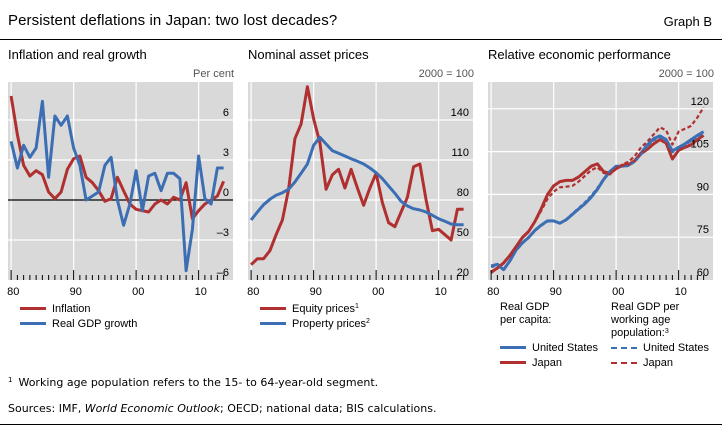 This screenshot has width=722, height=430. I want to click on legend-heading-working-age: Real GDP per working age population:3, so click(660, 320).